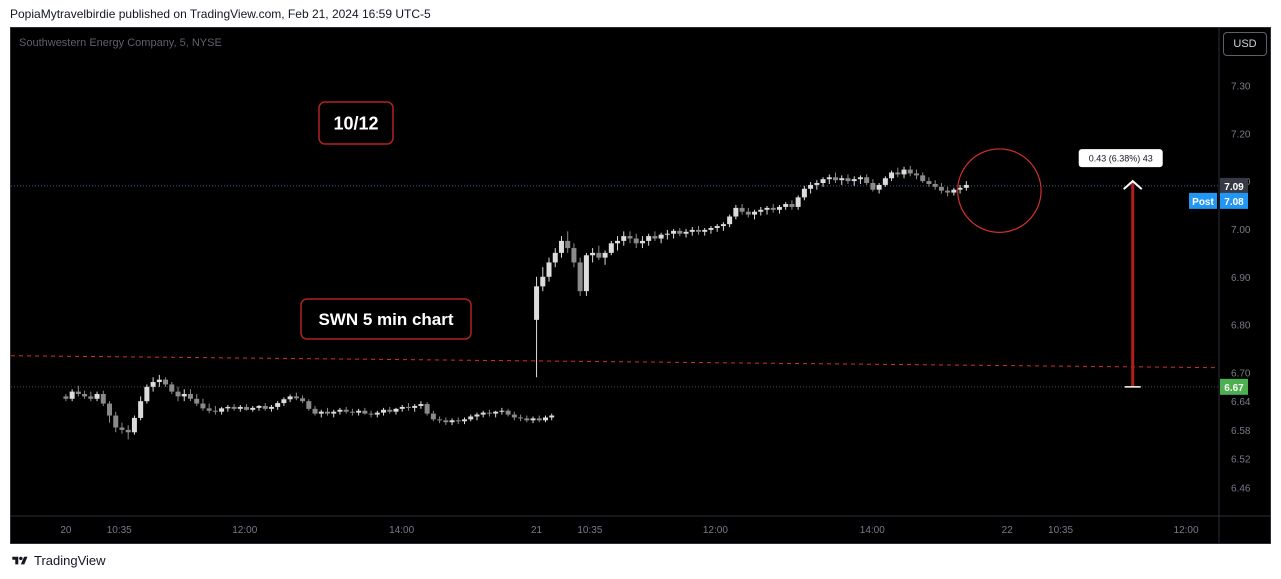 This screenshot has height=579, width=1281. Describe the element at coordinates (1241, 402) in the screenshot. I see `y-tick-label: 6.64` at that location.